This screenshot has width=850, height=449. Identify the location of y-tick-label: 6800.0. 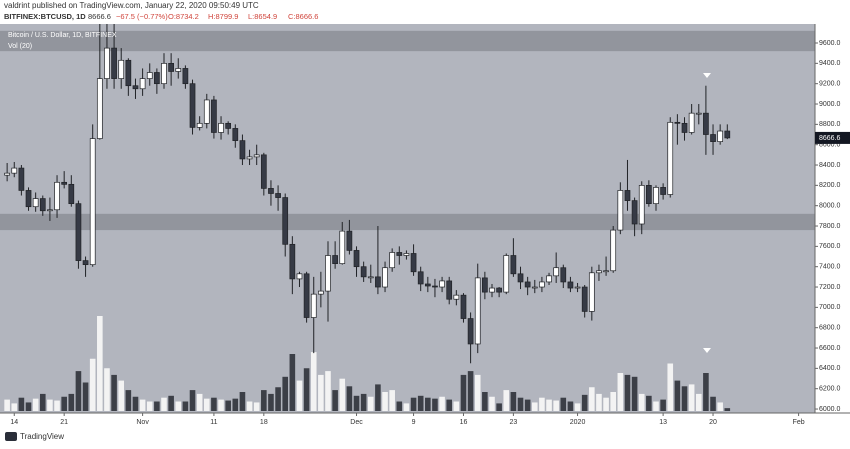
(830, 328).